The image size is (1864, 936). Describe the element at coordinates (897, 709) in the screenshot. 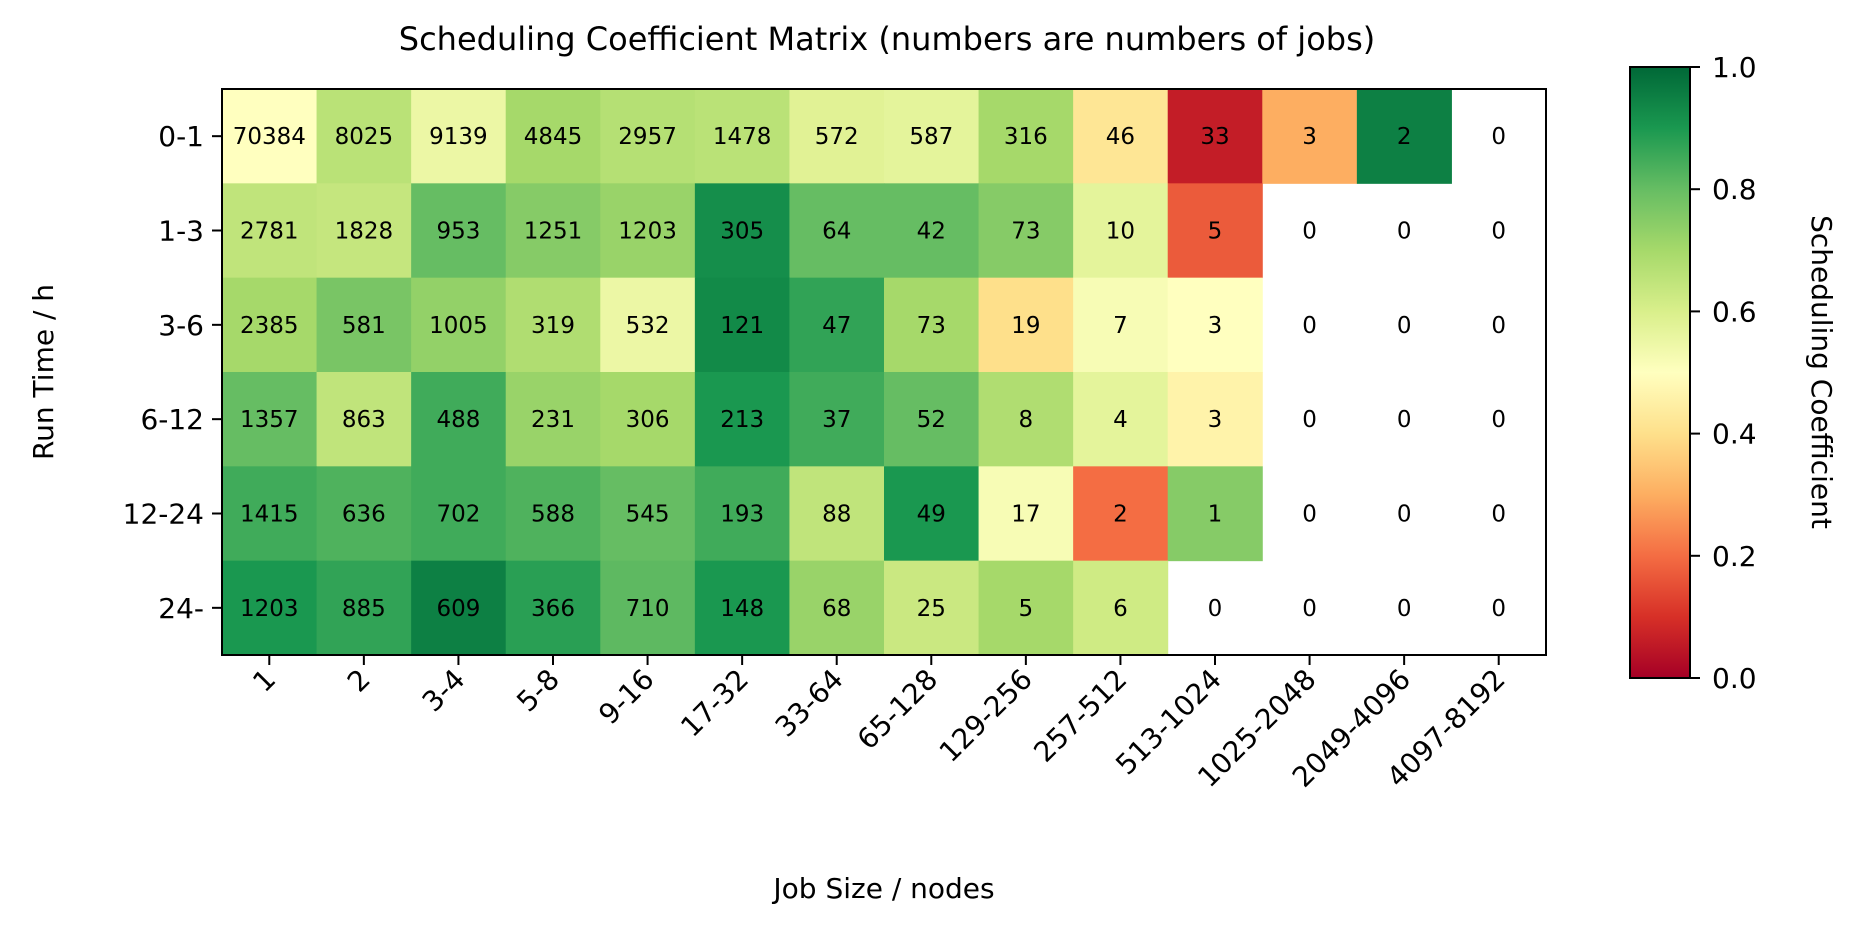

I see `x-tick-label: 65-128` at that location.